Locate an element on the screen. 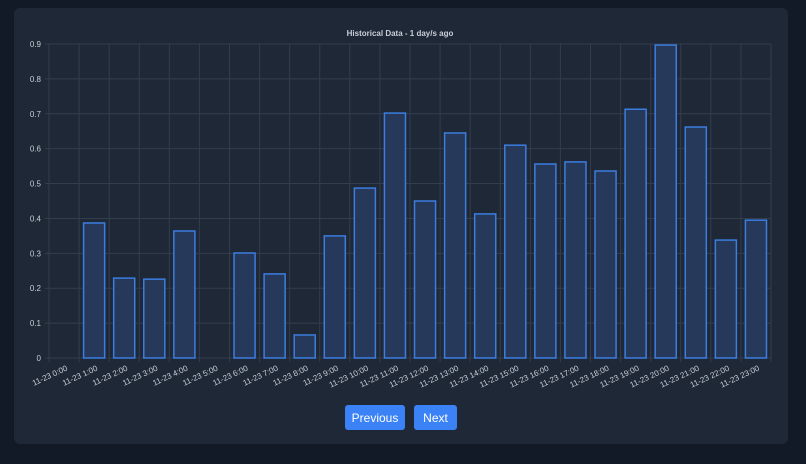 The image size is (806, 464). y-tick-label: 0.3 is located at coordinates (36, 253).